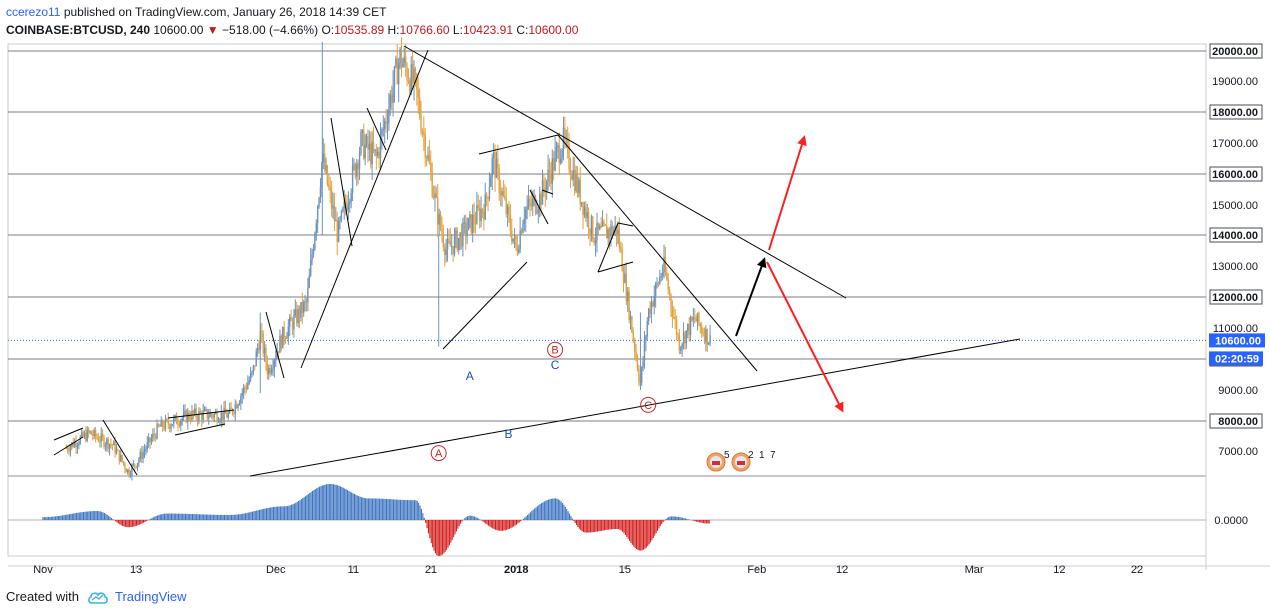 Image resolution: width=1270 pixels, height=614 pixels. I want to click on wave-label: C, so click(555, 365).